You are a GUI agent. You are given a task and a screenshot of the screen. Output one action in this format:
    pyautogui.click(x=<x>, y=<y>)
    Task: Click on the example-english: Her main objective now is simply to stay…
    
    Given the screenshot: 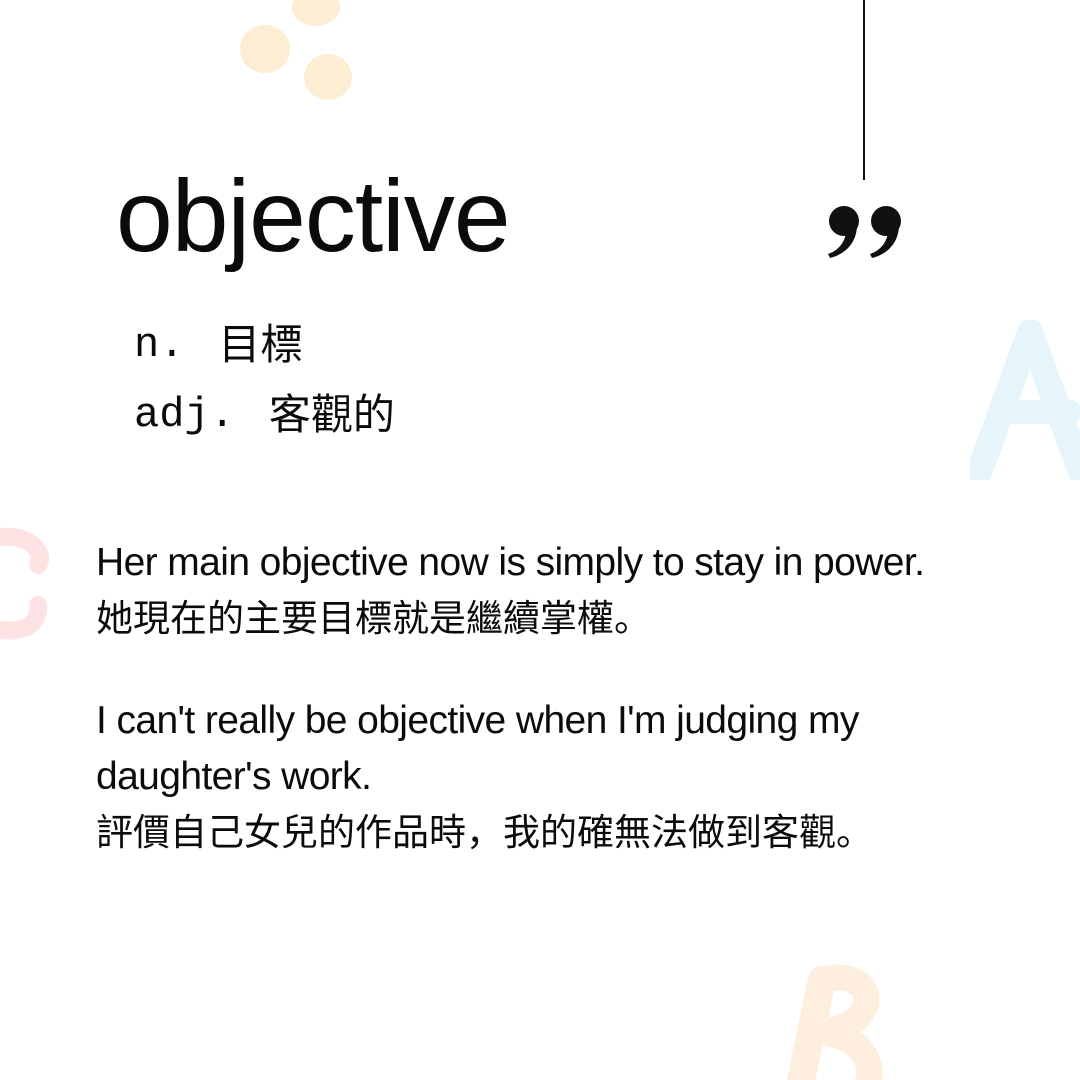 What is the action you would take?
    pyautogui.click(x=510, y=562)
    